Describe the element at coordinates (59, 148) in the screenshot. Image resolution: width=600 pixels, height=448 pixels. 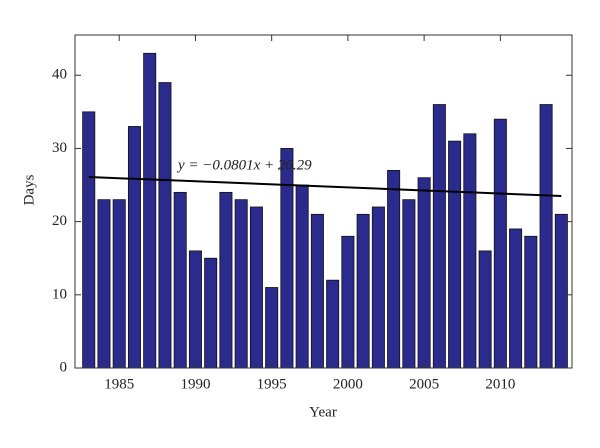
I see `y-tick-label: 30` at that location.